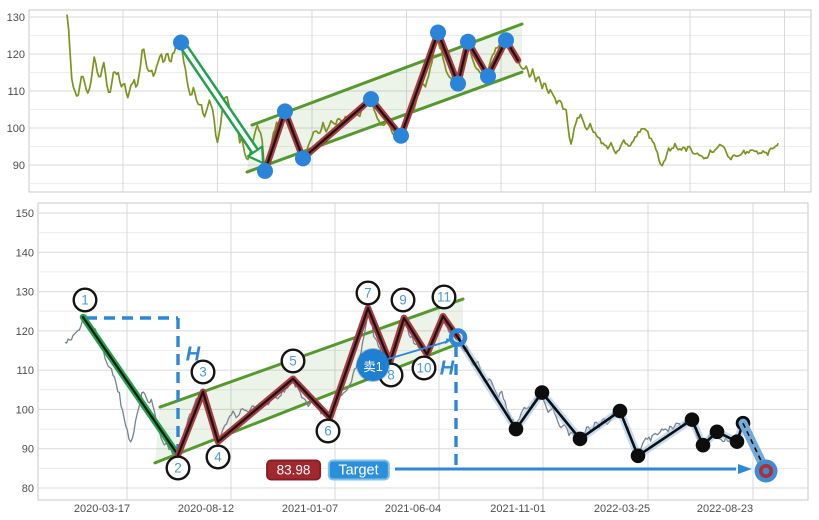 This screenshot has height=520, width=819. What do you see at coordinates (25, 214) in the screenshot?
I see `bottom-ytick-label: 150` at bounding box center [25, 214].